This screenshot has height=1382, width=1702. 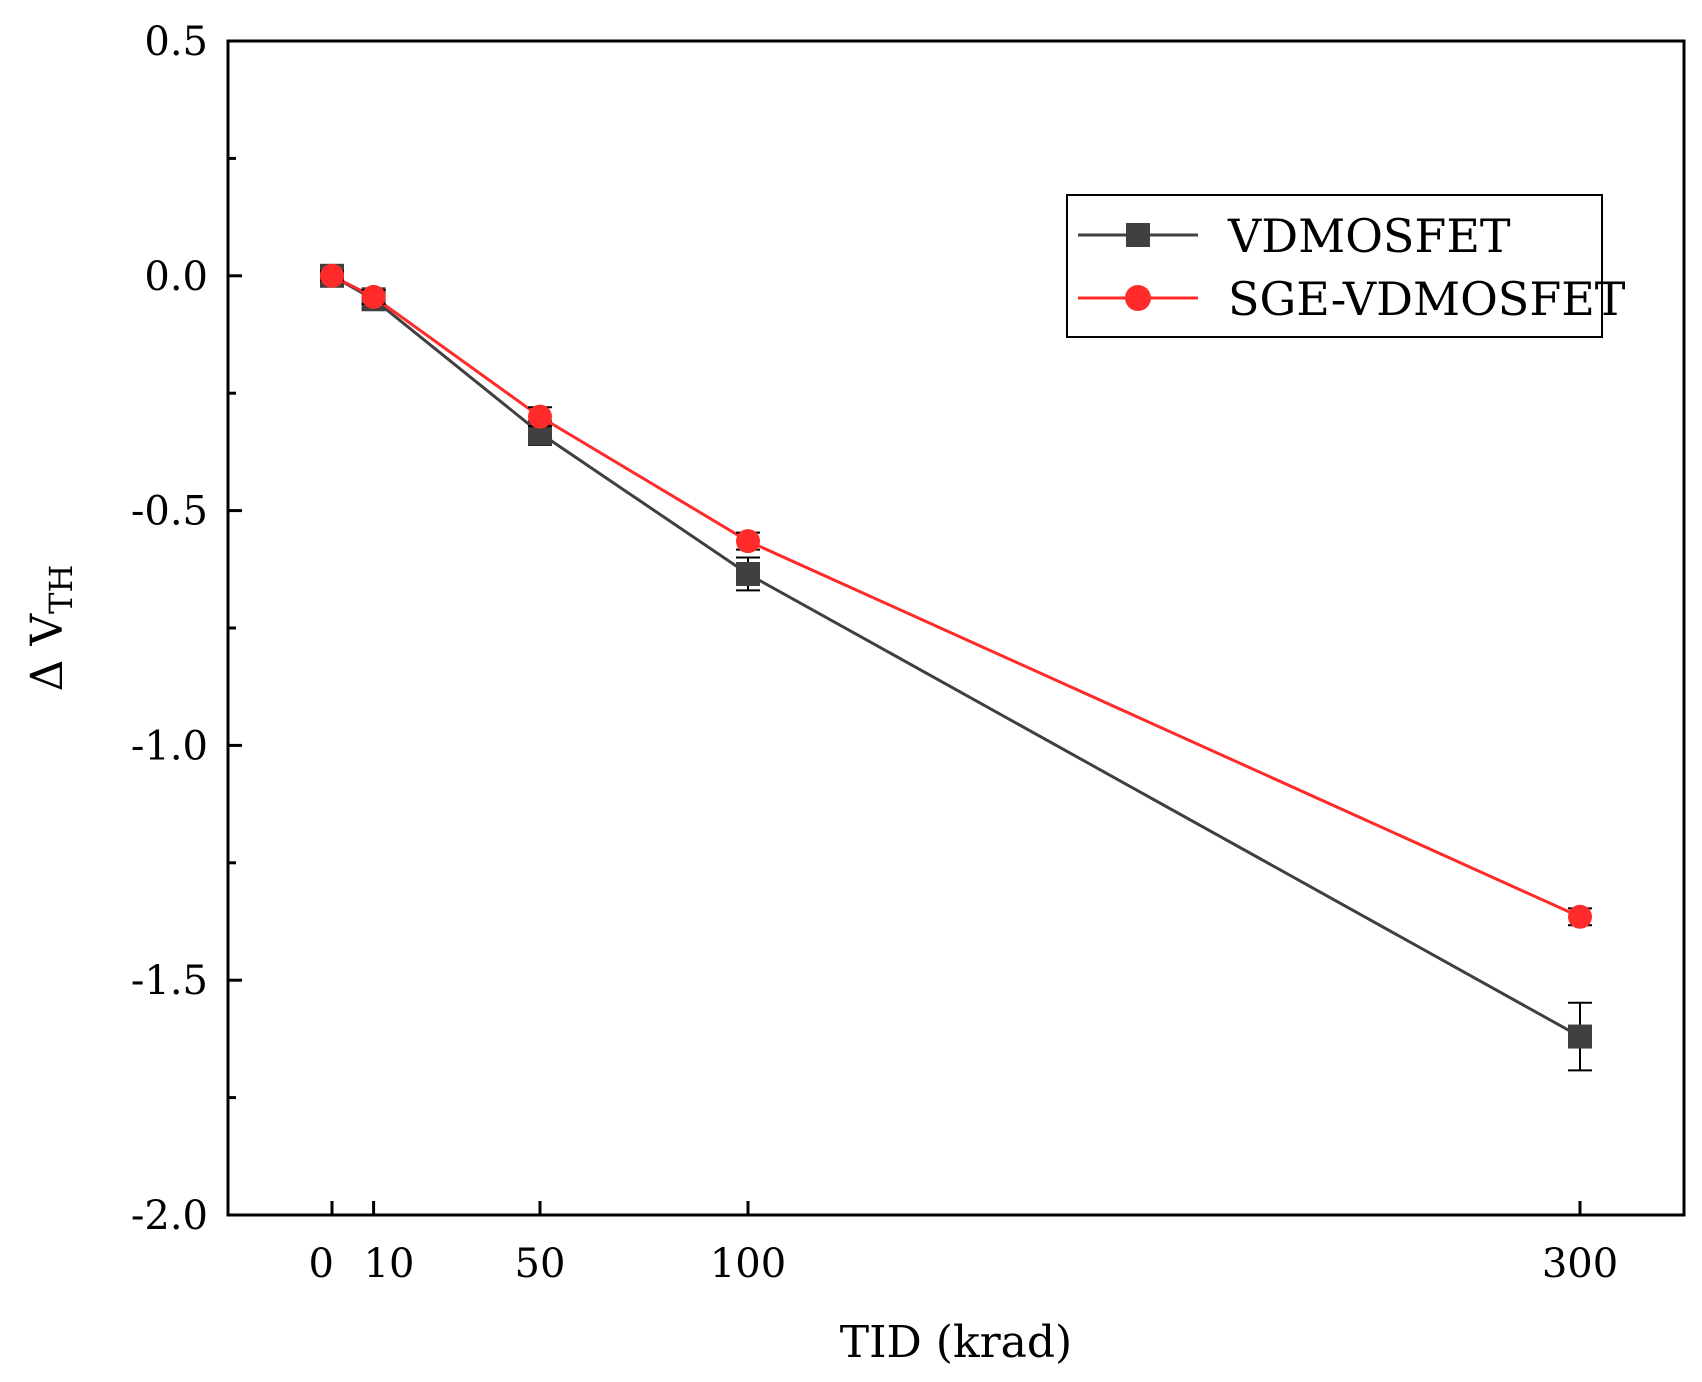 What do you see at coordinates (47, 652) in the screenshot?
I see `y-axis-title-main: Δ V` at bounding box center [47, 652].